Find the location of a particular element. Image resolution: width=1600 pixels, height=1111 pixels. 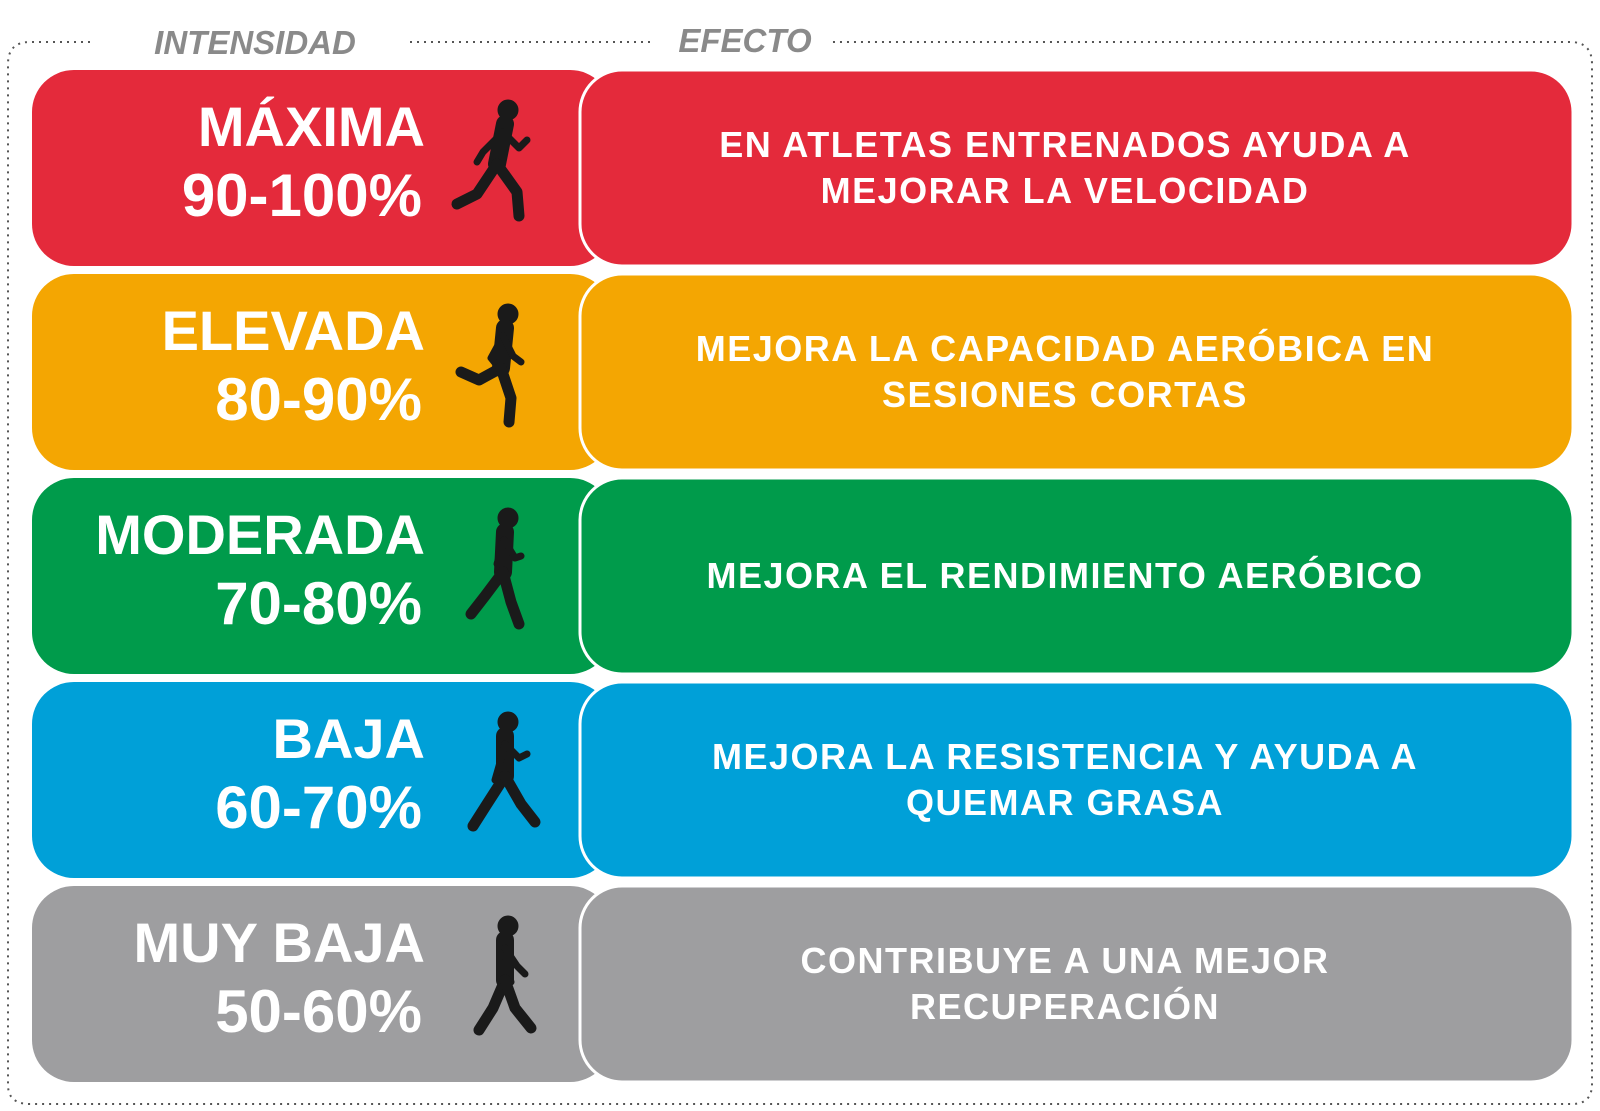

range-label: 80-90% is located at coordinates (318, 399).